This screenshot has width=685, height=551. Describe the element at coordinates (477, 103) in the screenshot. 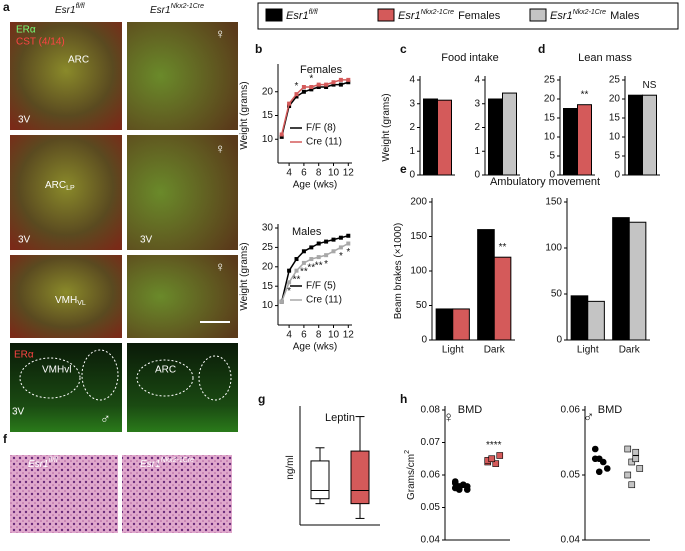

I see `y-tick-label: 3` at that location.